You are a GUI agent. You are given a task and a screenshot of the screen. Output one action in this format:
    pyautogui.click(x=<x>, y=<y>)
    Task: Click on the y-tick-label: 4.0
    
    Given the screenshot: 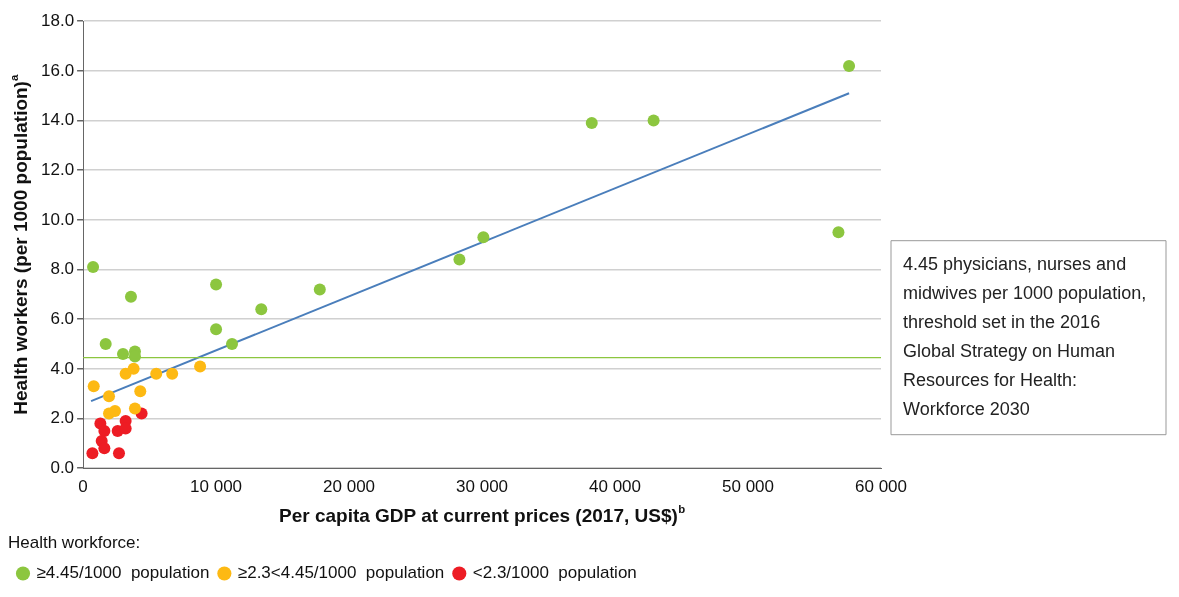 What is the action you would take?
    pyautogui.click(x=62, y=368)
    